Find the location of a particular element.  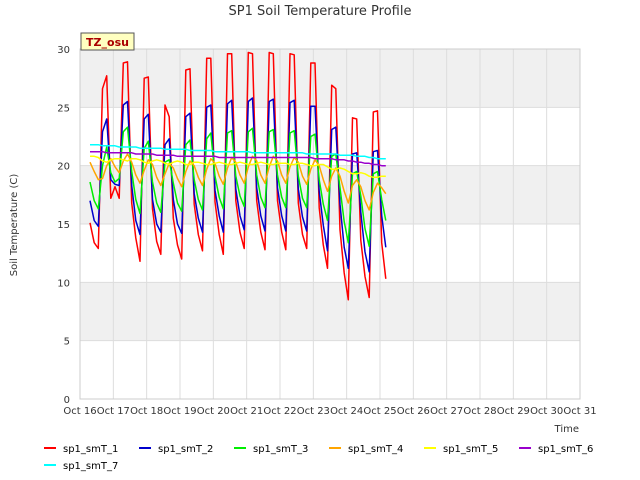

y-tick-label: 5 is located at coordinates (67, 342).